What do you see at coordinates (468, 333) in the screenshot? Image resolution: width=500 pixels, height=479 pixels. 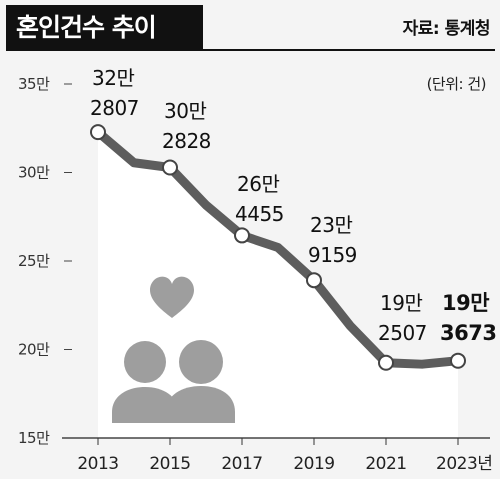 I see `data-label-value: 3673` at bounding box center [468, 333].